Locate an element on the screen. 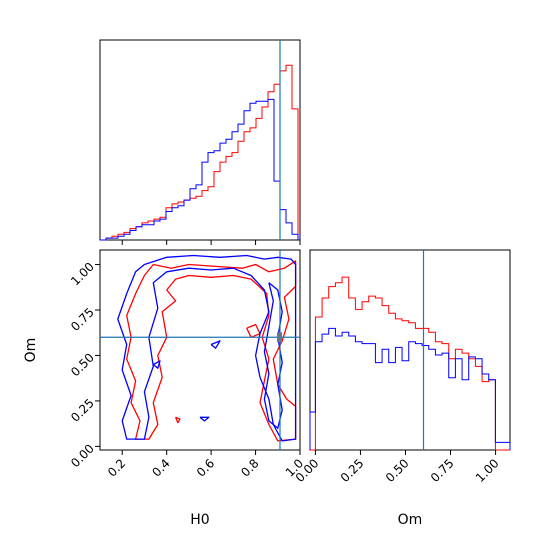  om-marginal-x-tick-label: 0.50 is located at coordinates (397, 470).